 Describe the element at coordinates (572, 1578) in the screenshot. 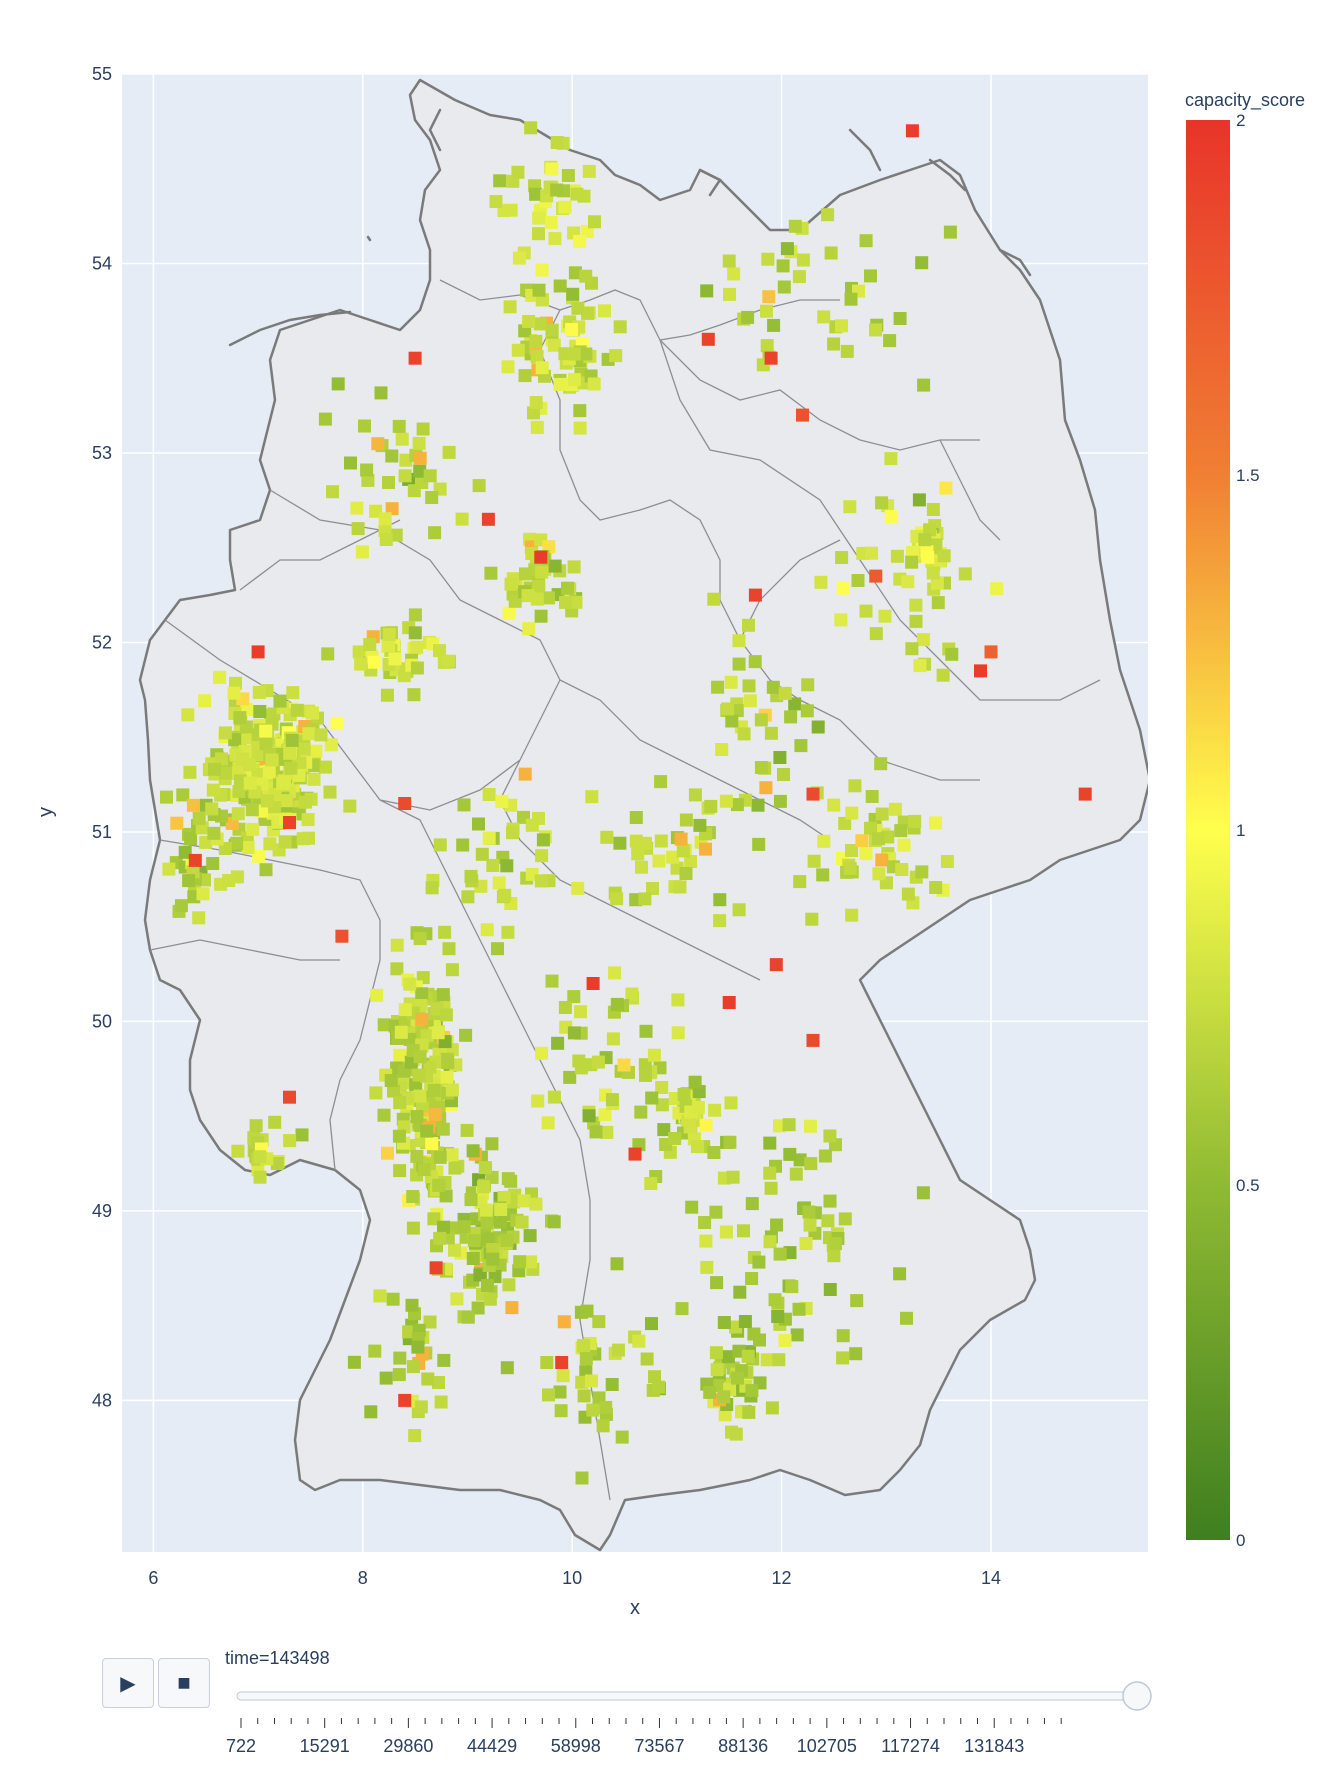

I see `x-tick-label: 10` at that location.